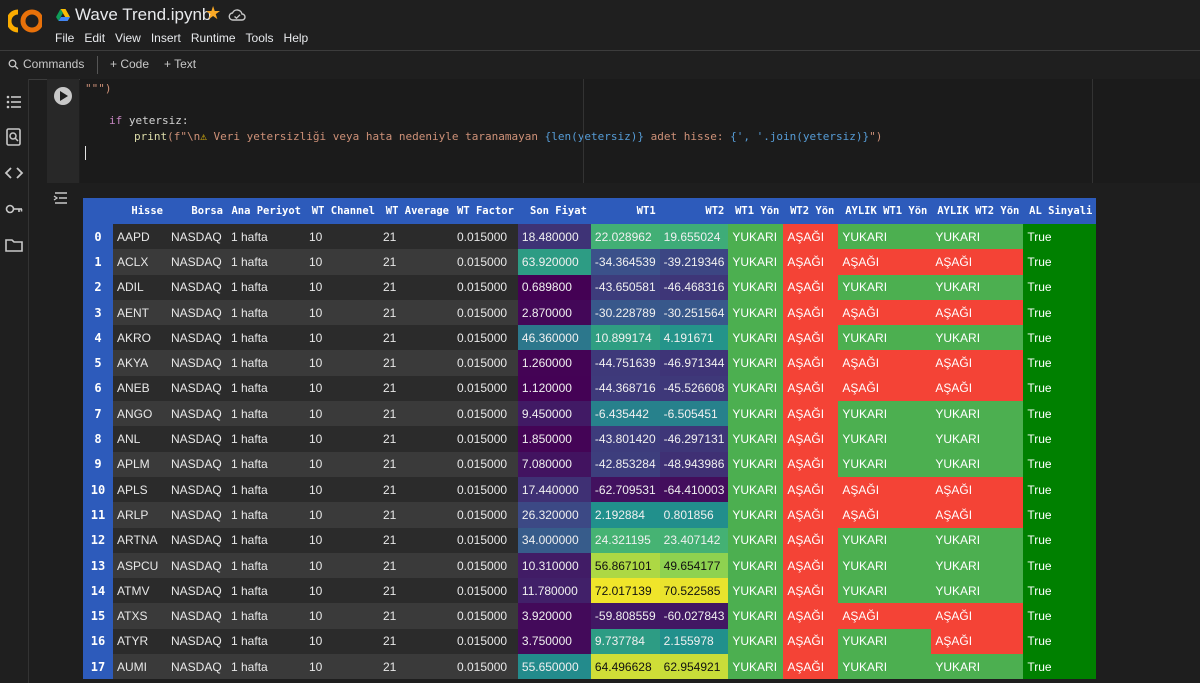 The image size is (1200, 683). I want to click on cell-aylik-wt2-yon: AŞAĞI, so click(977, 641).